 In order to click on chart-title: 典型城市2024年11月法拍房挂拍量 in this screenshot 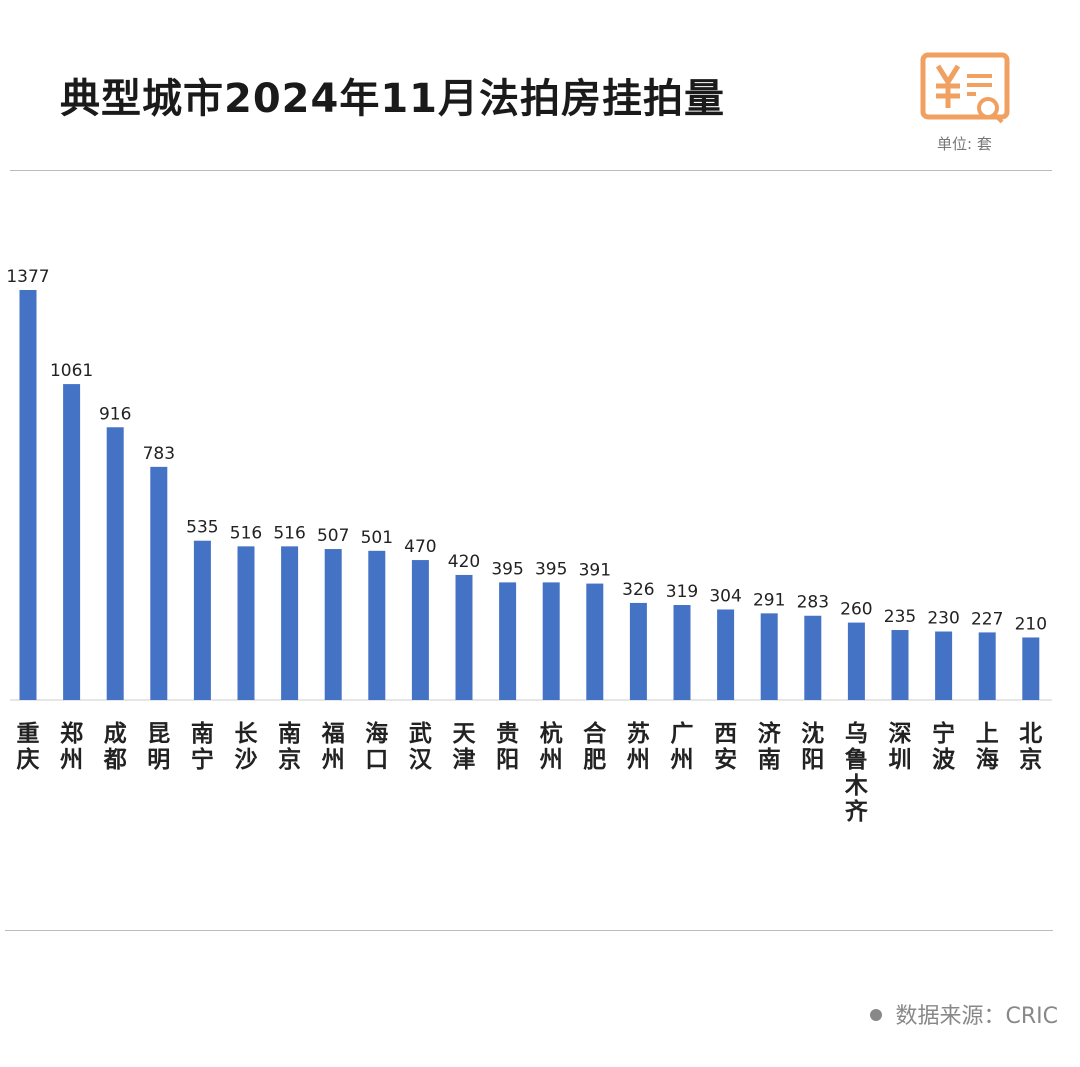, I will do `click(392, 99)`.